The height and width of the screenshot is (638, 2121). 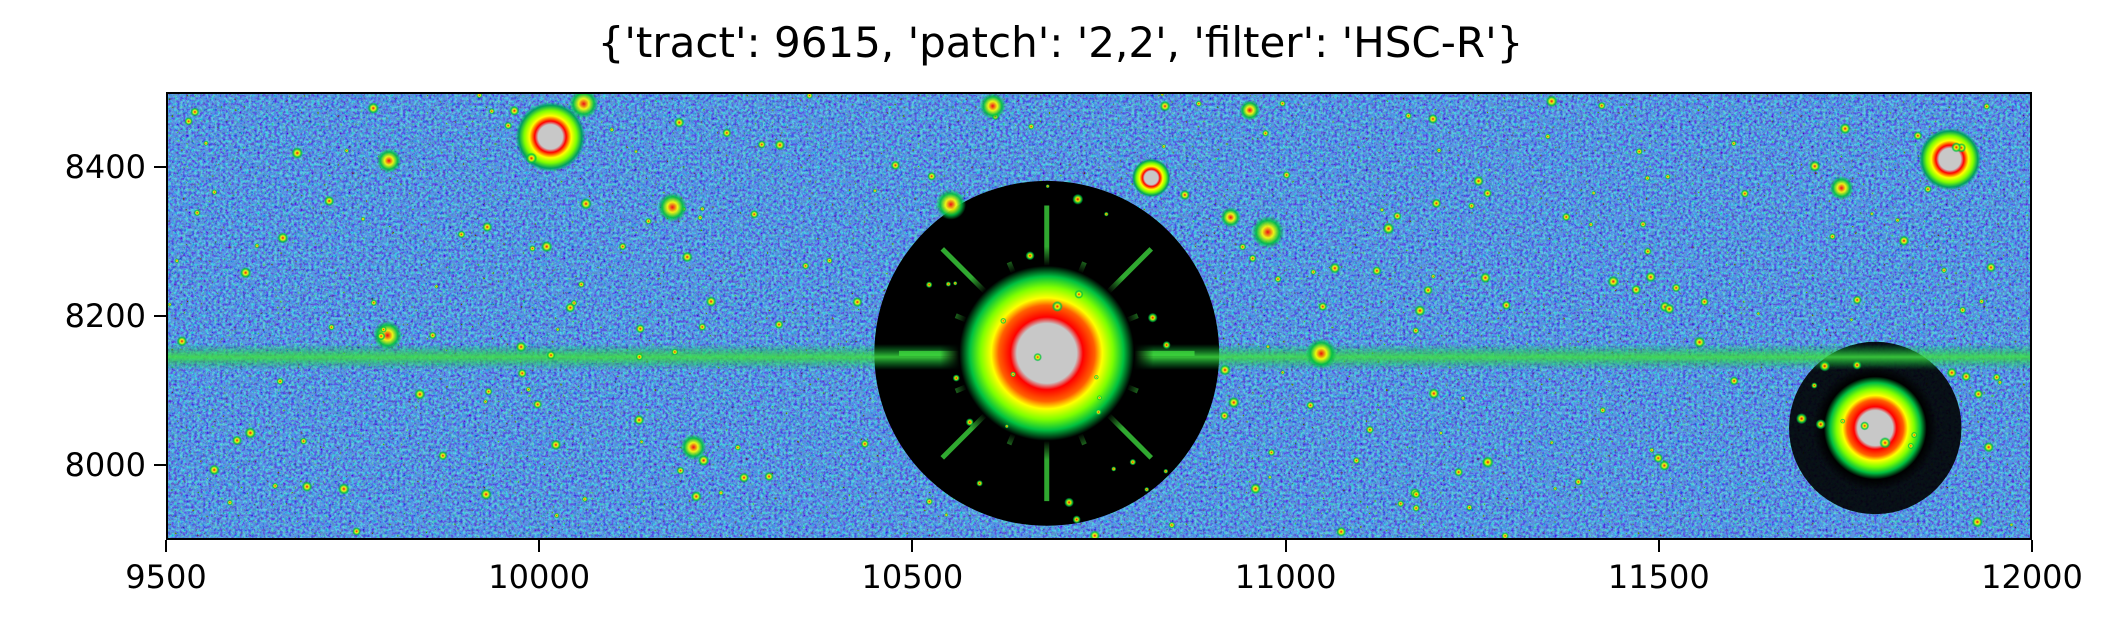 What do you see at coordinates (160, 166) in the screenshot?
I see `y-tick` at bounding box center [160, 166].